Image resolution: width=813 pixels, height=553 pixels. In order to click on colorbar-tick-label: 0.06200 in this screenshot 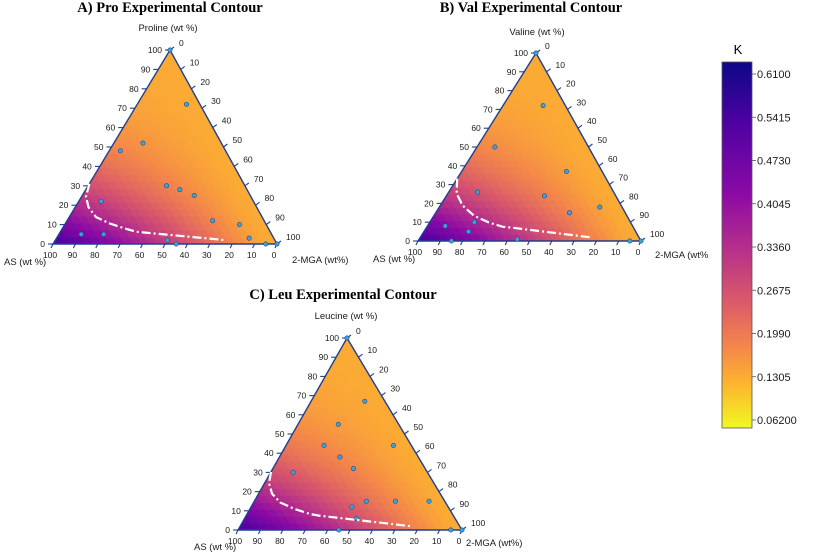, I will do `click(777, 421)`.